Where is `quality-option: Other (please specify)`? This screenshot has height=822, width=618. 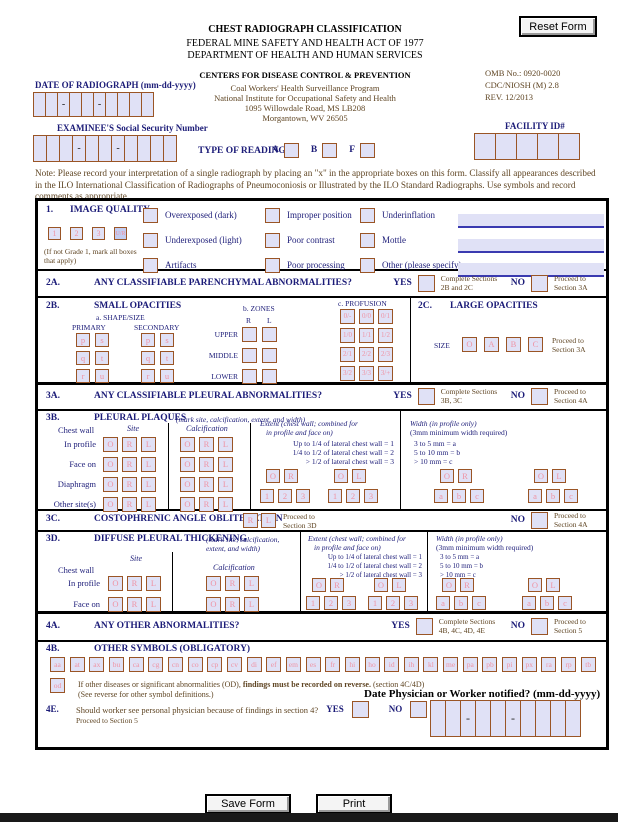
quality-option: Other (please specify) is located at coordinates (410, 265).